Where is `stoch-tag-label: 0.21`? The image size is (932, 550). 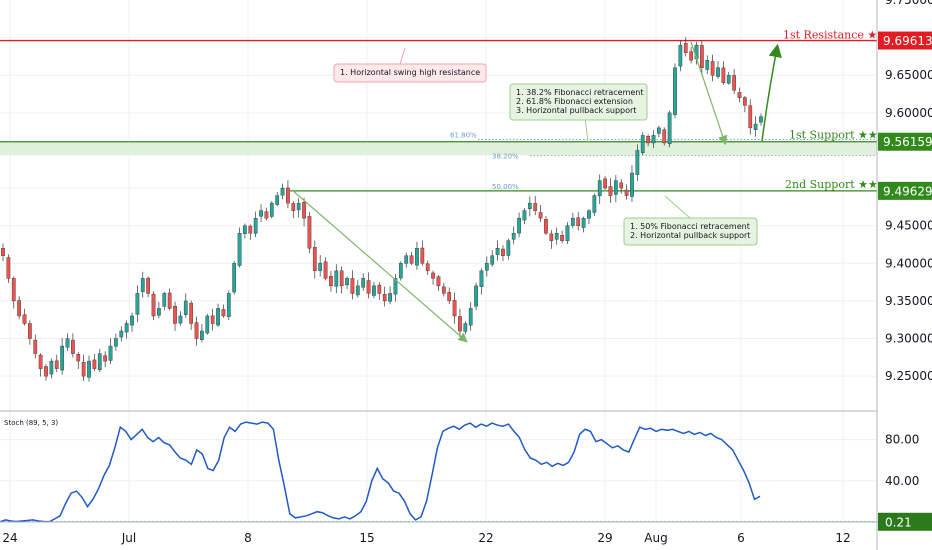 stoch-tag-label: 0.21 is located at coordinates (898, 522).